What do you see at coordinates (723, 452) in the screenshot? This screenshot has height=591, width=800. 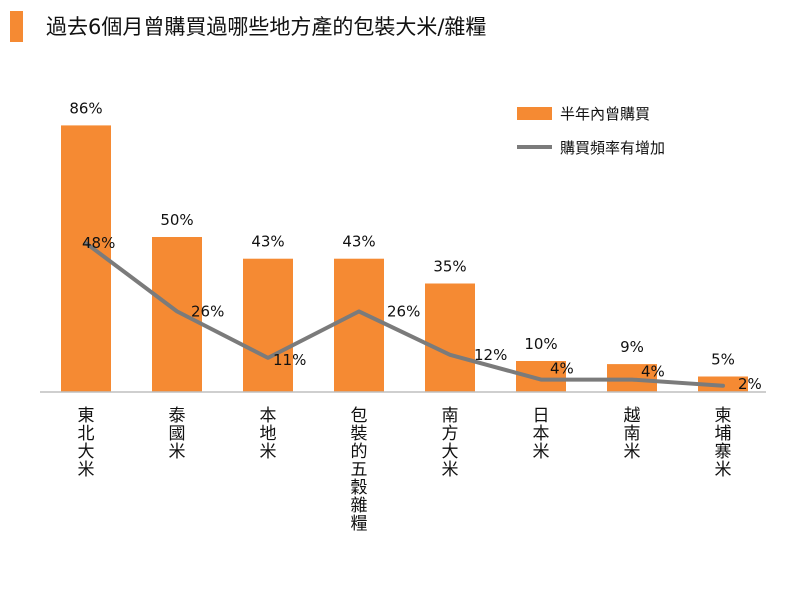 I see `category-label-7-char-2: 寨` at bounding box center [723, 452].